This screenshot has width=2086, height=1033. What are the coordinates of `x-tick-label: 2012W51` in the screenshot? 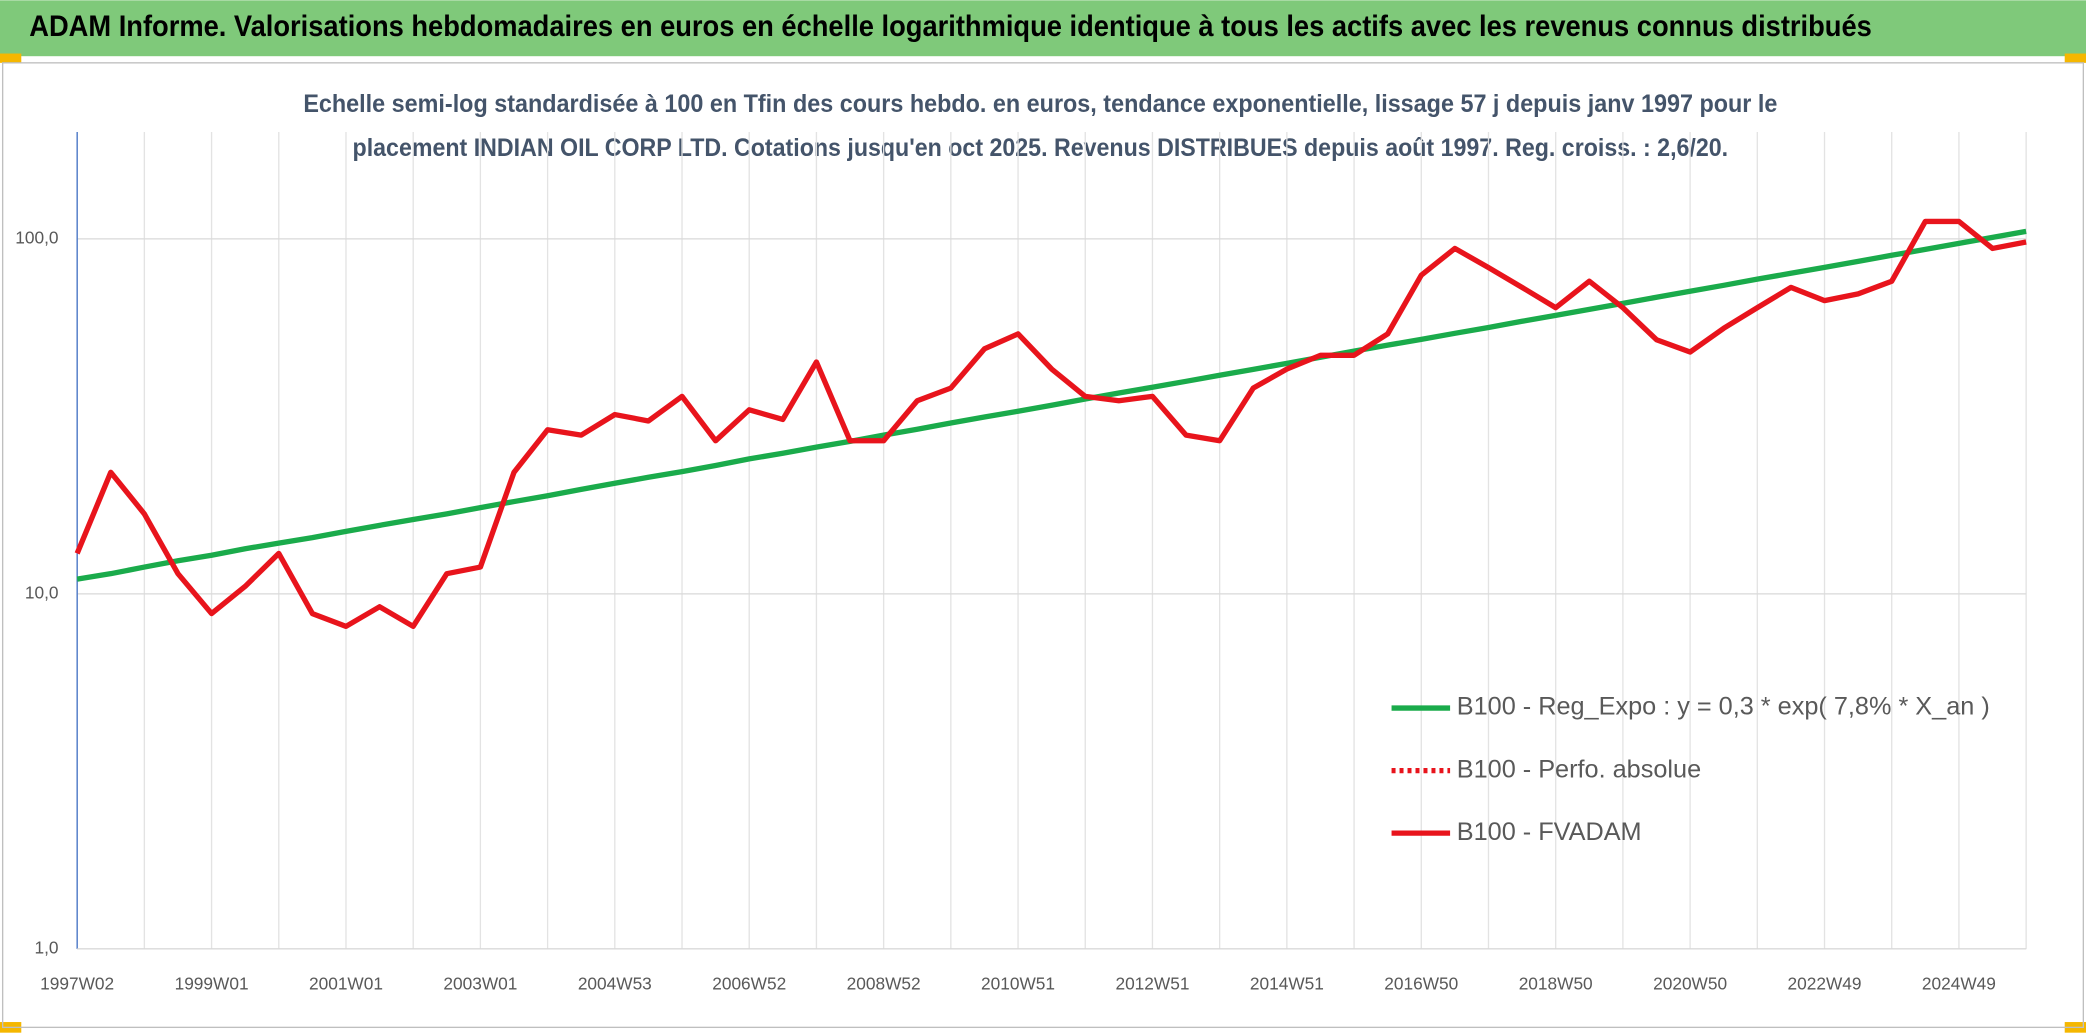 It's located at (1152, 983).